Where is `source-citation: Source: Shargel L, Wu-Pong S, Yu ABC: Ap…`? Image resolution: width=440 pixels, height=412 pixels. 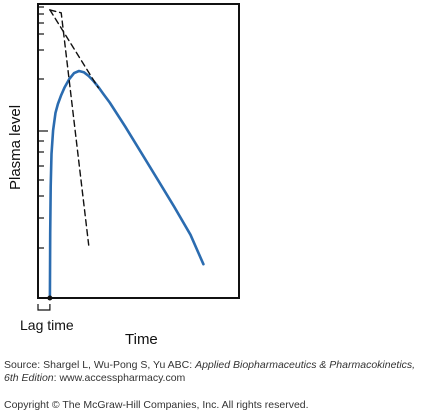 source-citation: Source: Shargel L, Wu-Pong S, Yu ABC: Ap… is located at coordinates (209, 365).